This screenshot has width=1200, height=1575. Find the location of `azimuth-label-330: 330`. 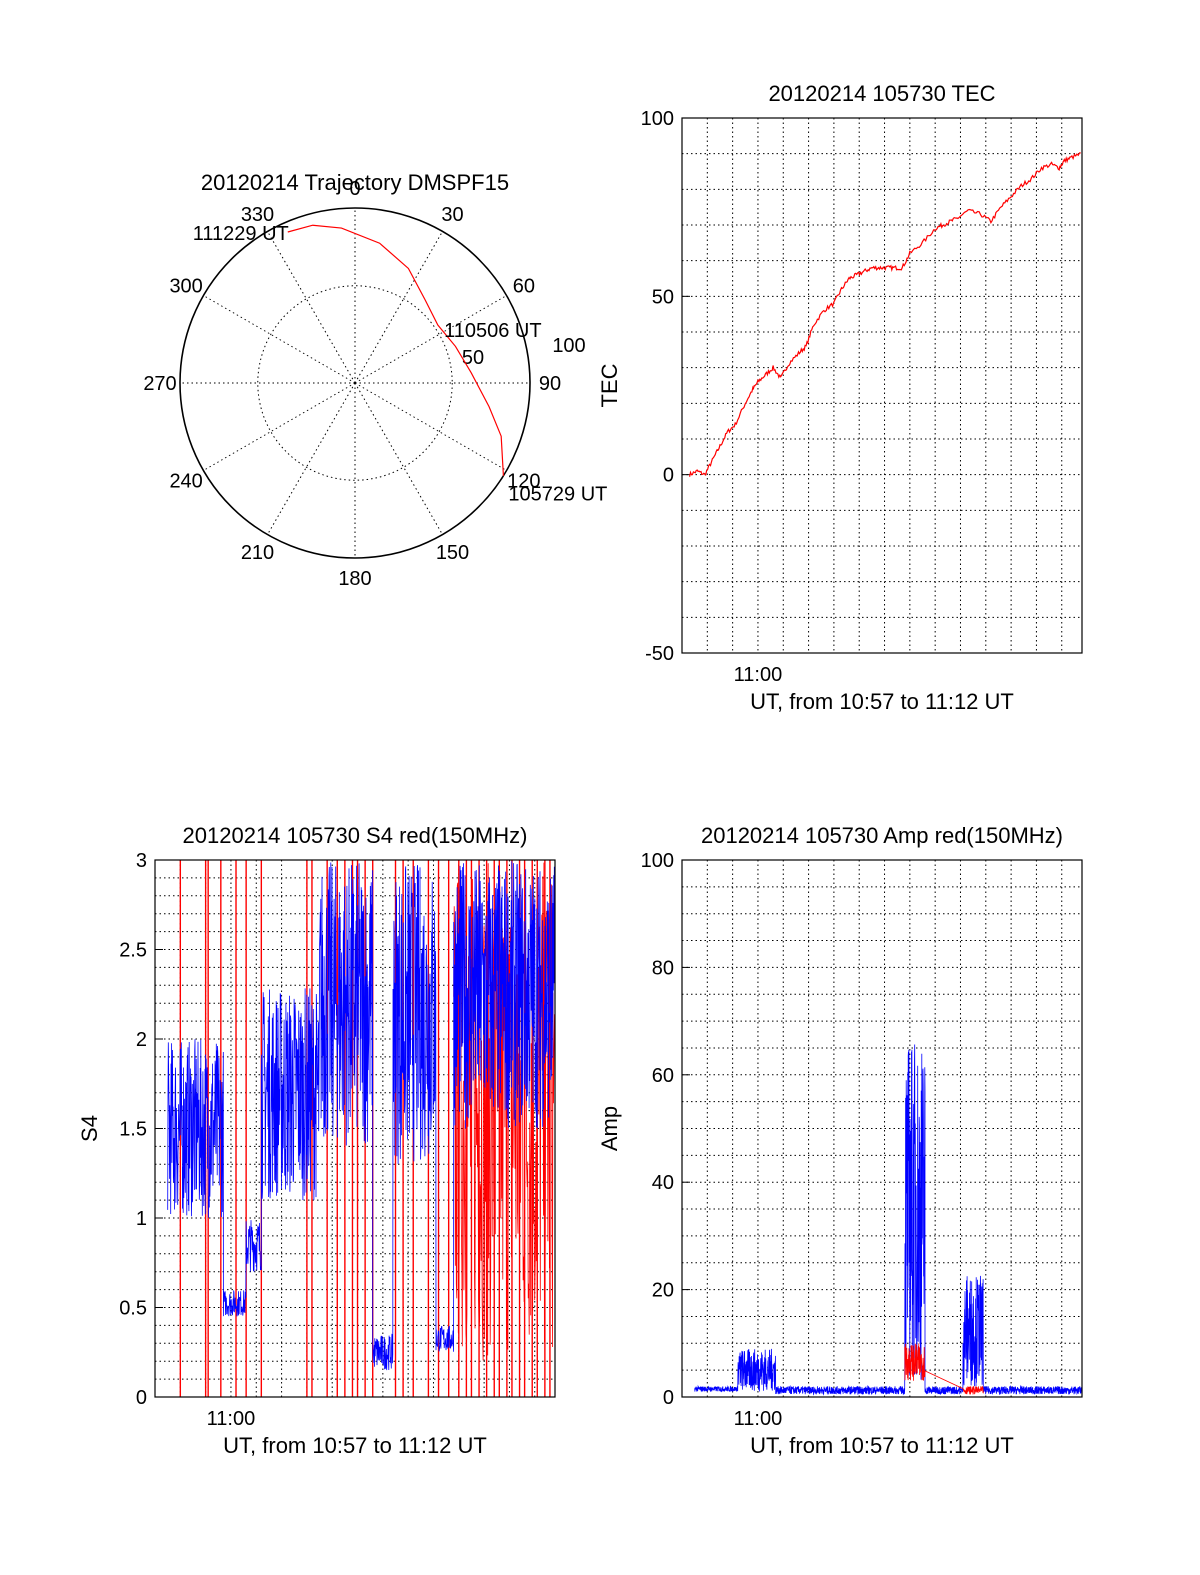

azimuth-label-330: 330 is located at coordinates (257, 215).